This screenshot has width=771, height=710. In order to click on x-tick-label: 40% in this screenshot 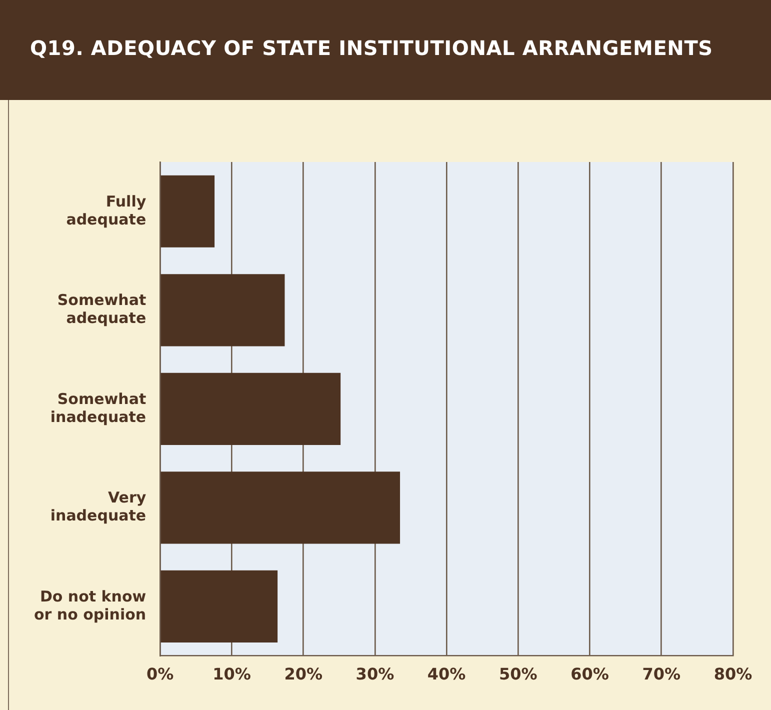, I will do `click(446, 674)`.